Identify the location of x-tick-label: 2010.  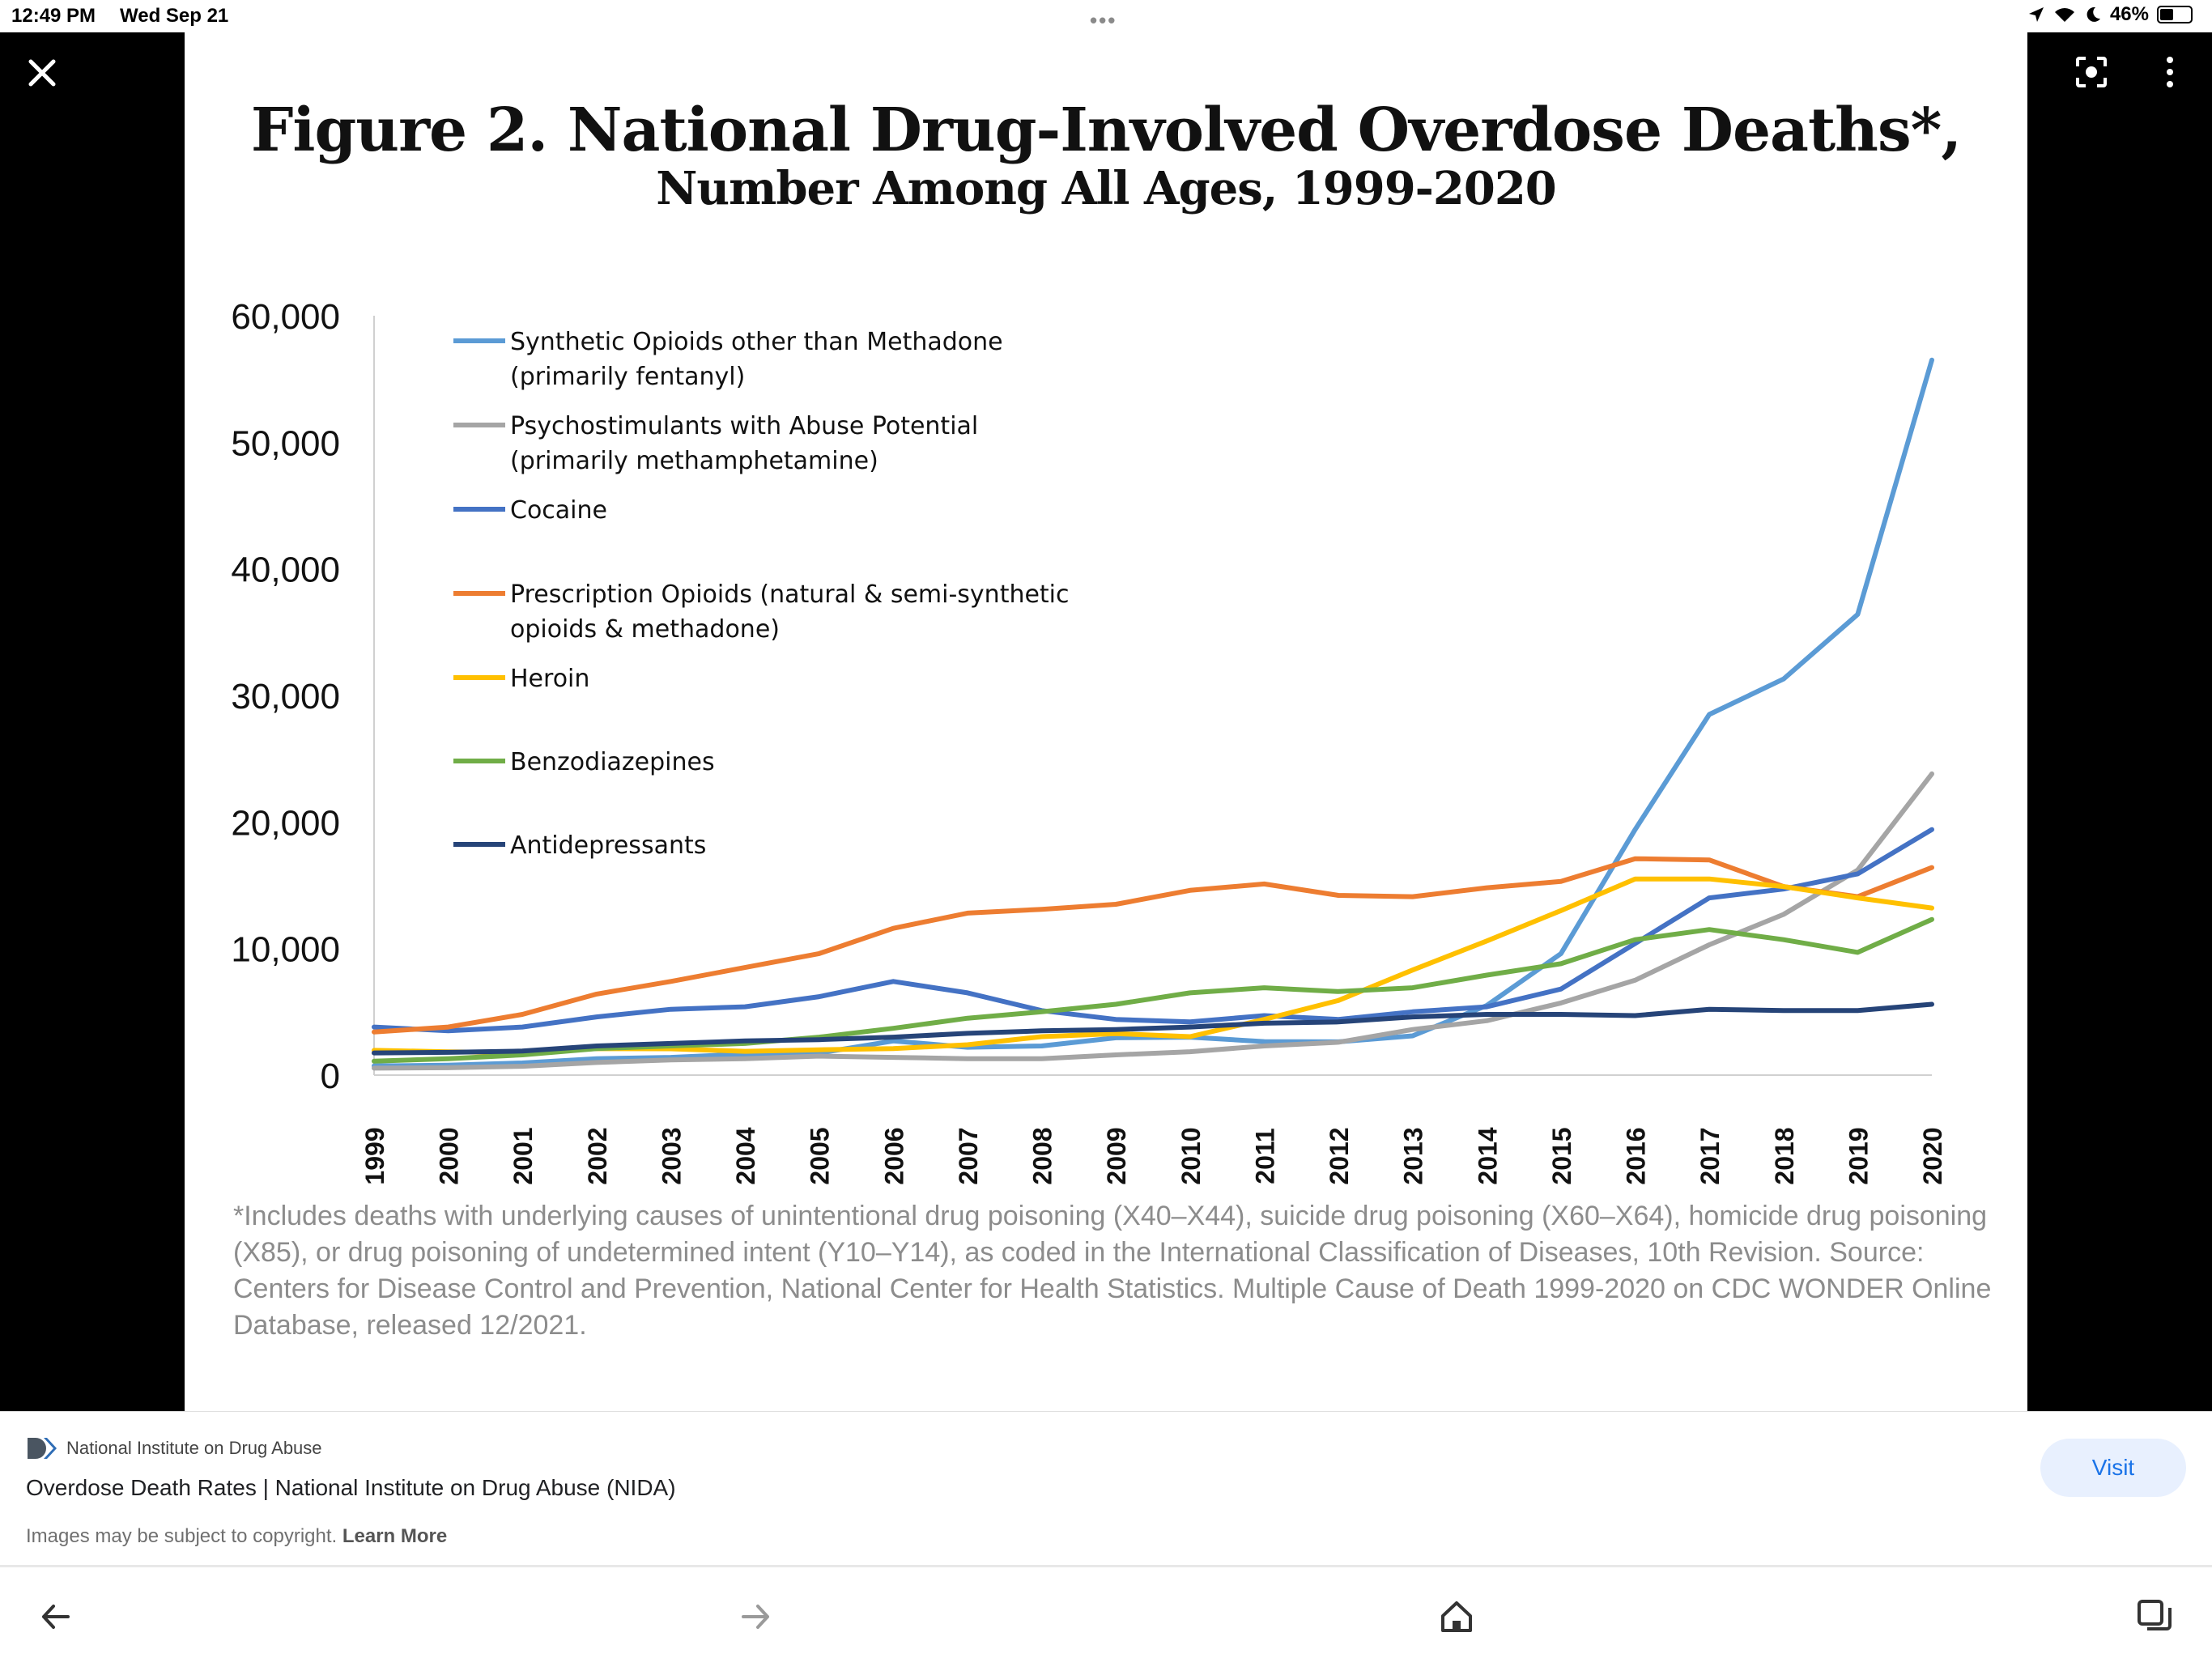
(1191, 1155).